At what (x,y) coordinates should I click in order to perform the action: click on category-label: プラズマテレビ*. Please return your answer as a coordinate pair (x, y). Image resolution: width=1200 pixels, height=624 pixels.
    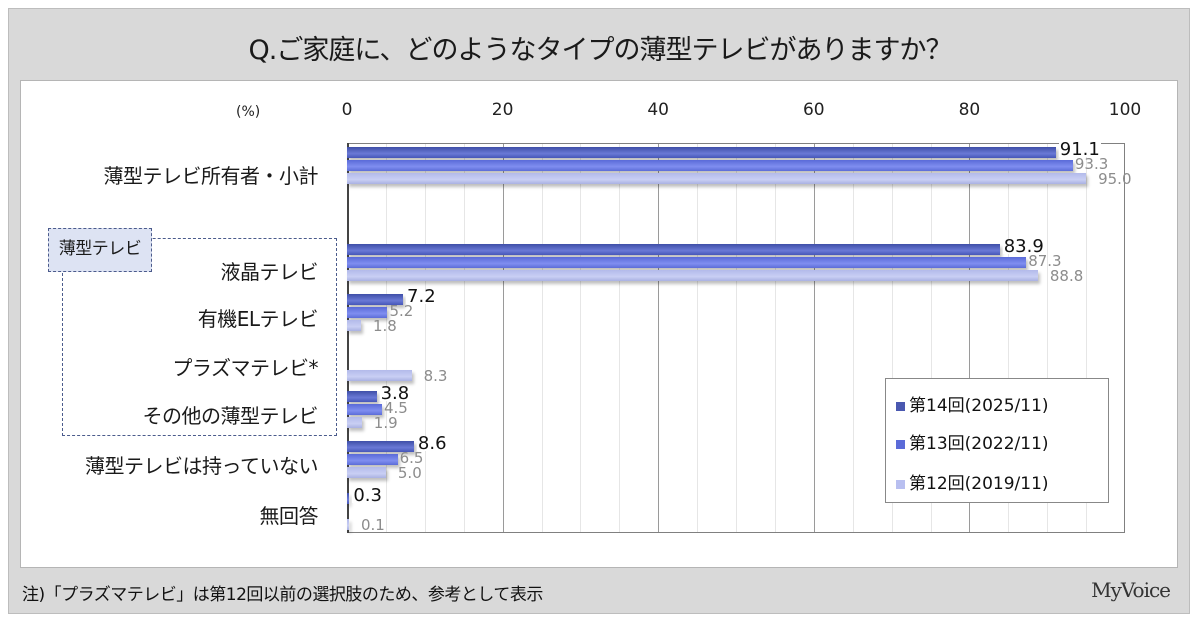
    Looking at the image, I should click on (245, 368).